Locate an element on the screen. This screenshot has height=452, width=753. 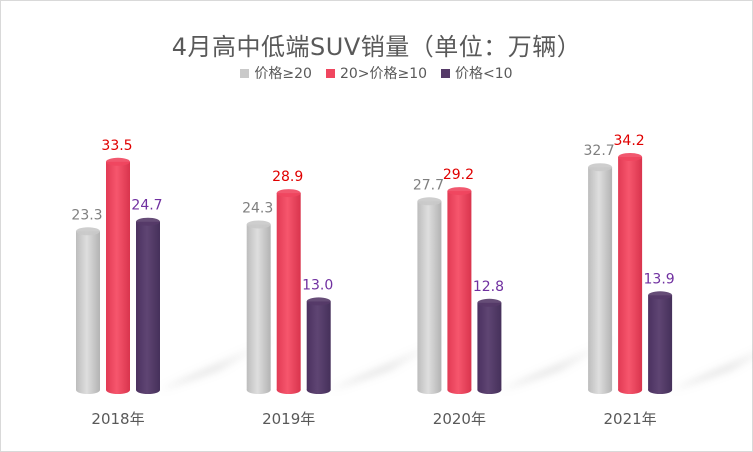
legend-label-mid: 20>价格≥10 is located at coordinates (383, 74).